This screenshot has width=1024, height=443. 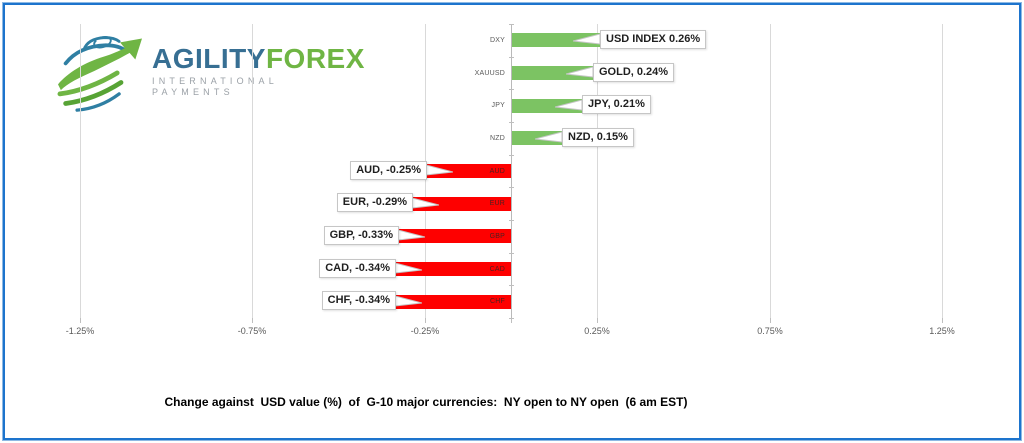 I want to click on category-label-nzd: NZD, so click(x=497, y=138).